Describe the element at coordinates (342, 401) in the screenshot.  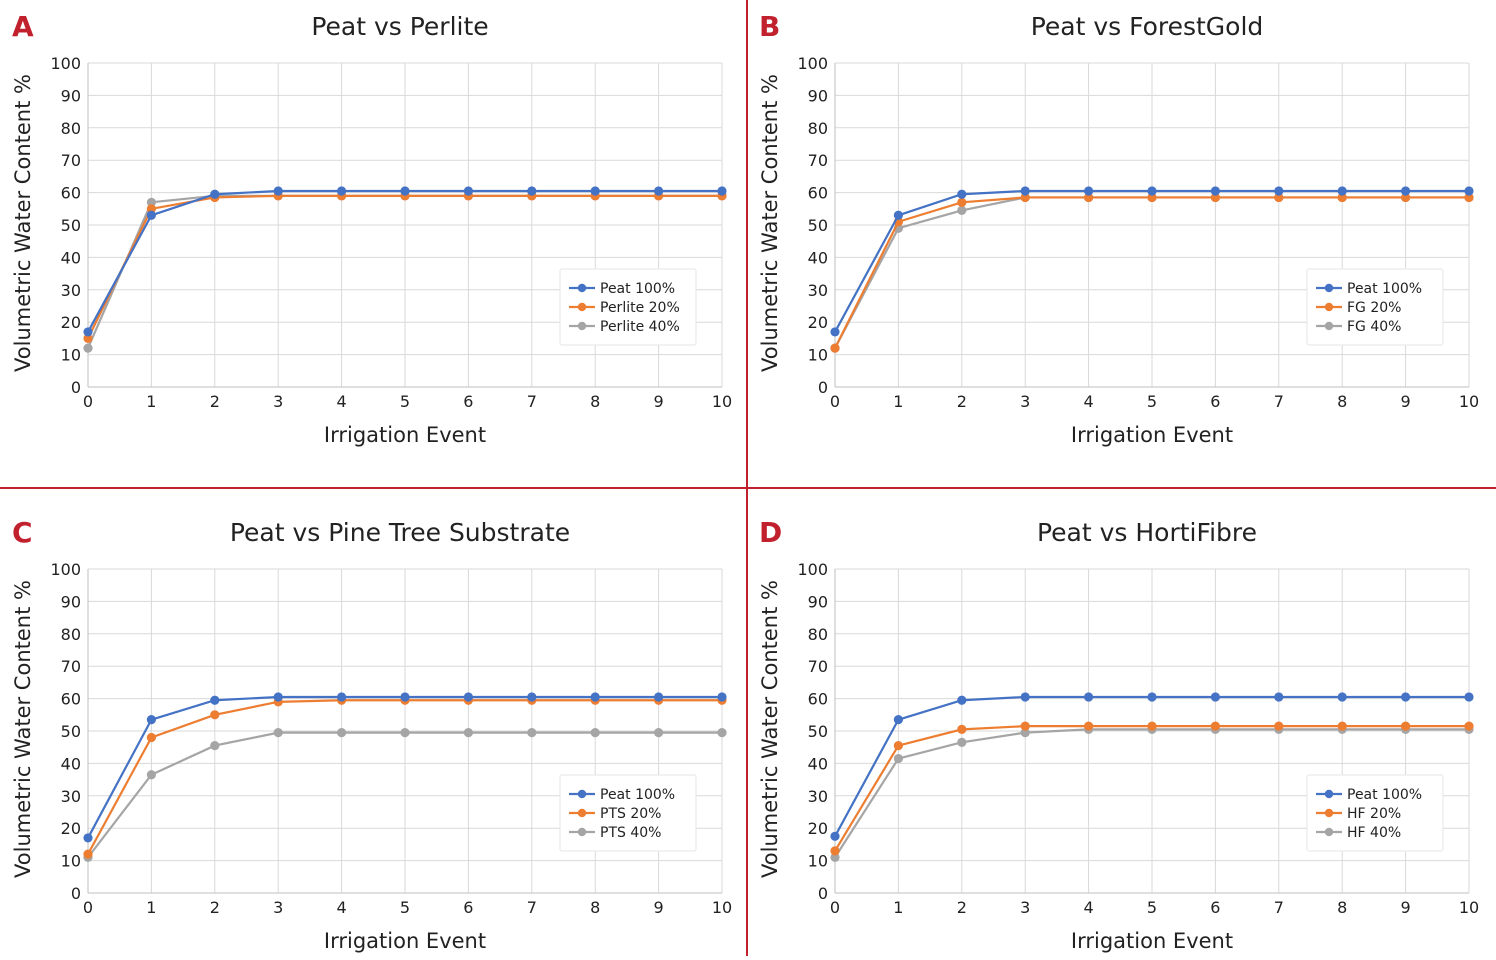
I see `x-tick-label: 4` at that location.